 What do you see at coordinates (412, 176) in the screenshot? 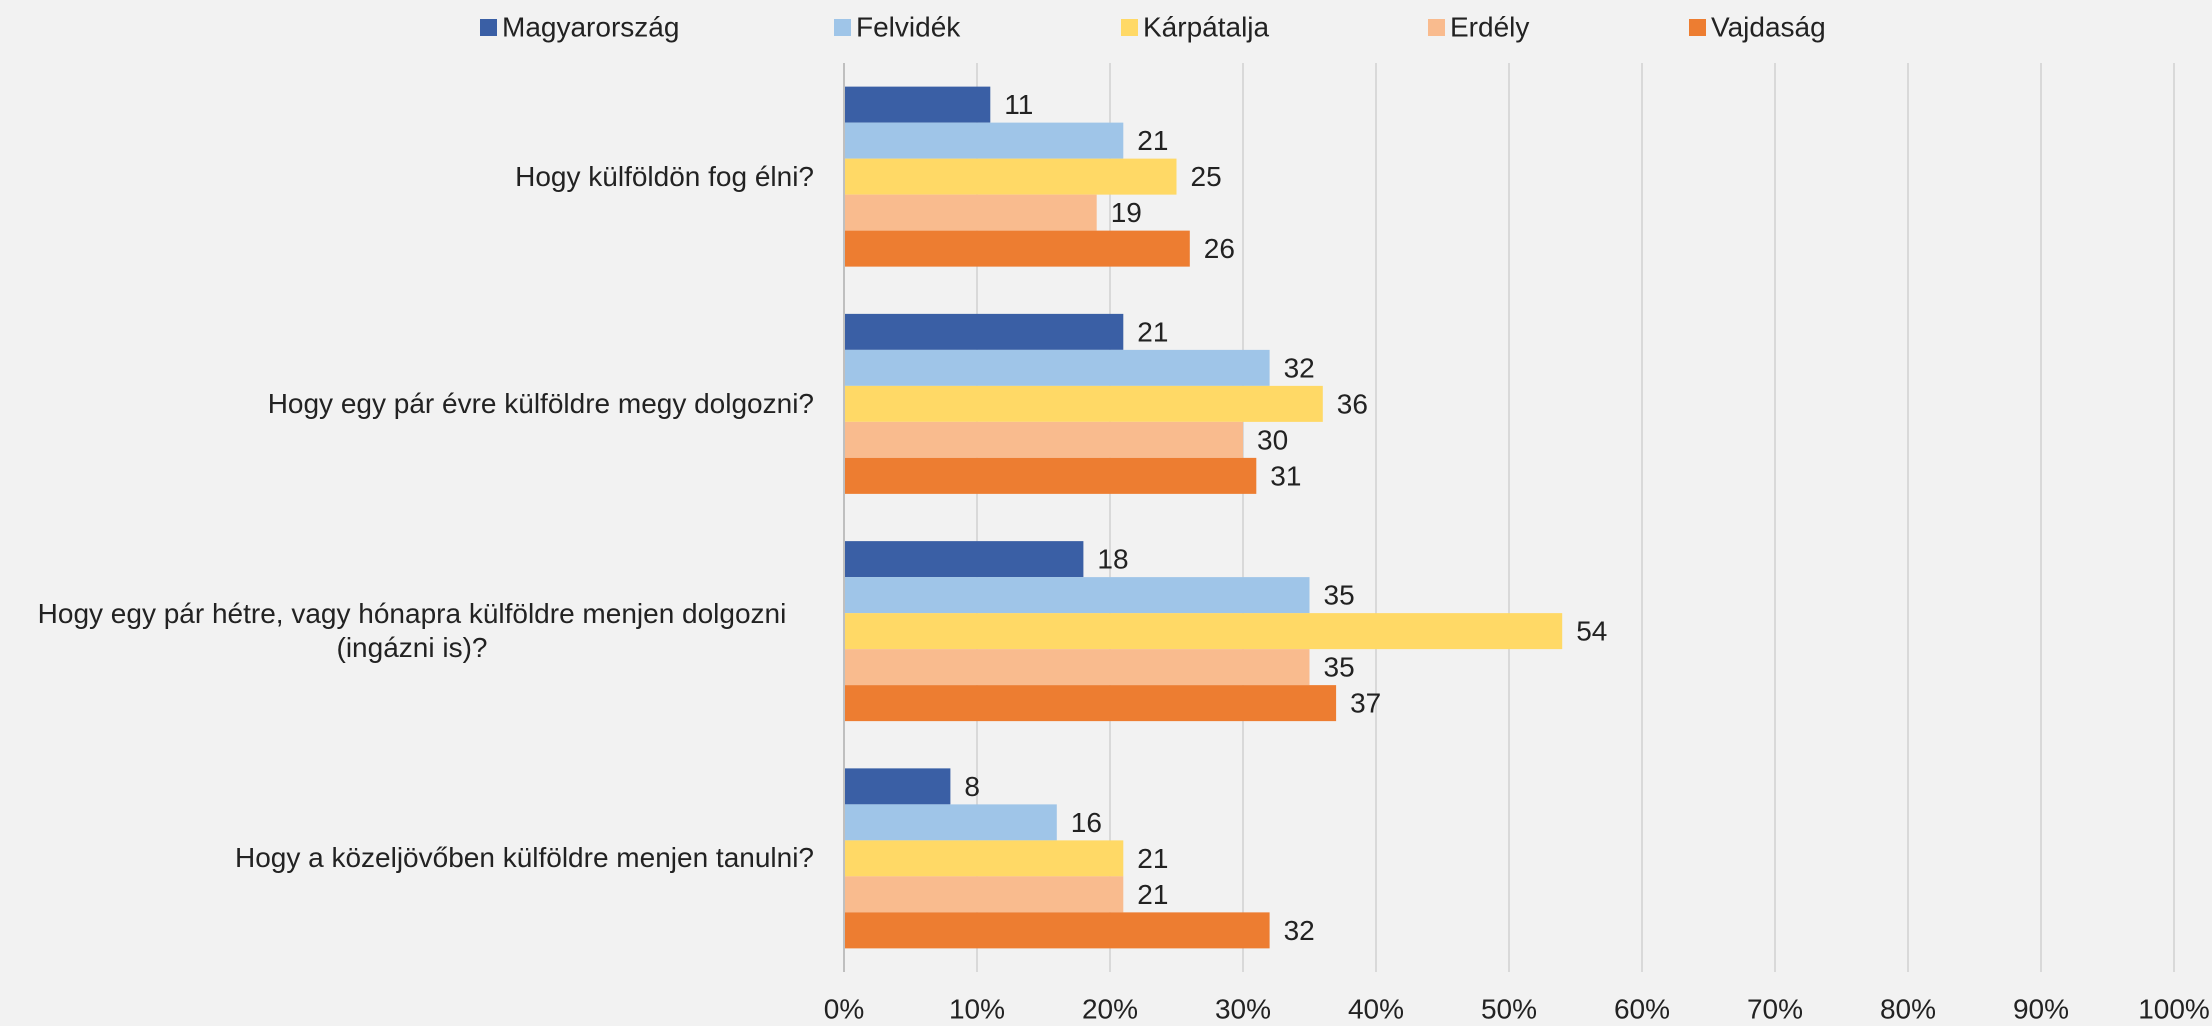
I see `category-label: Hogy külföldön fog élni?` at bounding box center [412, 176].